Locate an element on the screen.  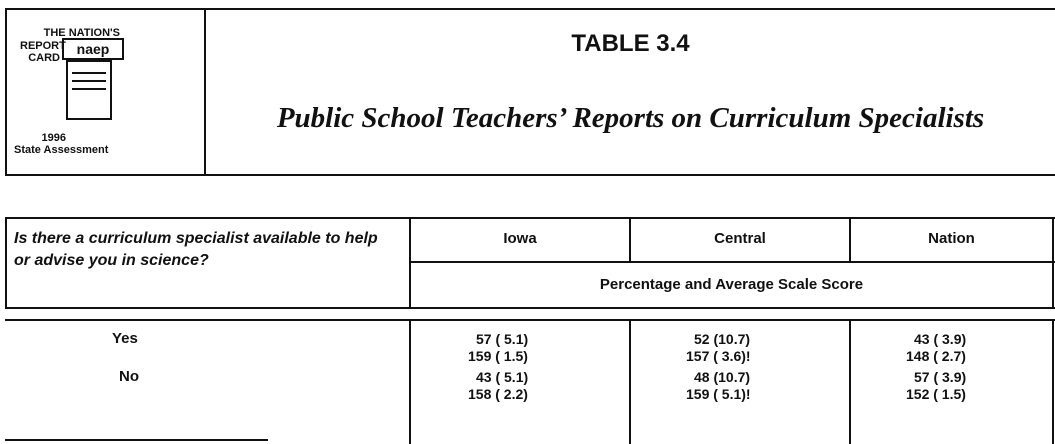
cell-value: 57 ( 5.1) is located at coordinates (502, 339).